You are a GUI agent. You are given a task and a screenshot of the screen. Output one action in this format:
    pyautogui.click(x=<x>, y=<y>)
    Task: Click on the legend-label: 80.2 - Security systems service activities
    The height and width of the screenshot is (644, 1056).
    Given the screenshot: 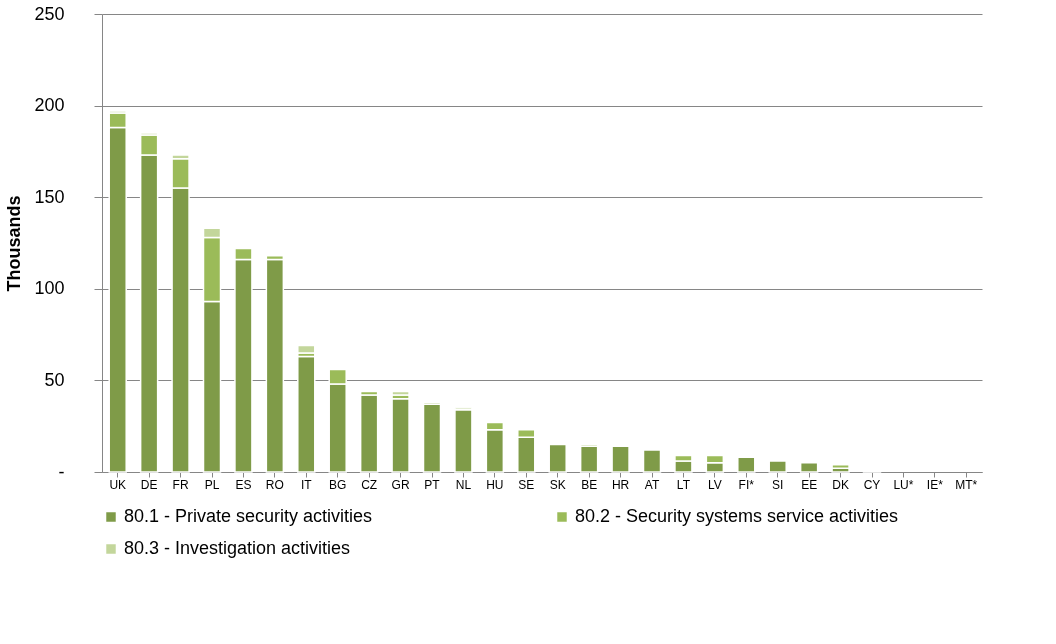 What is the action you would take?
    pyautogui.click(x=737, y=516)
    